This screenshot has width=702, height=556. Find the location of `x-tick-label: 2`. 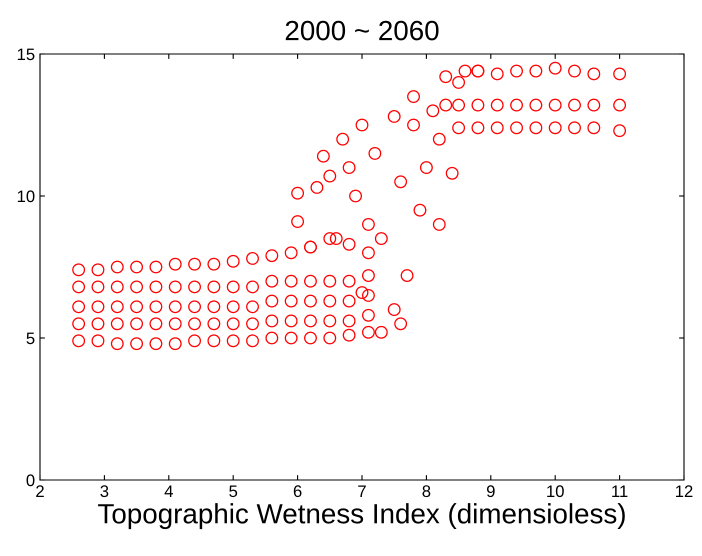

x-tick-label: 2 is located at coordinates (40, 491).